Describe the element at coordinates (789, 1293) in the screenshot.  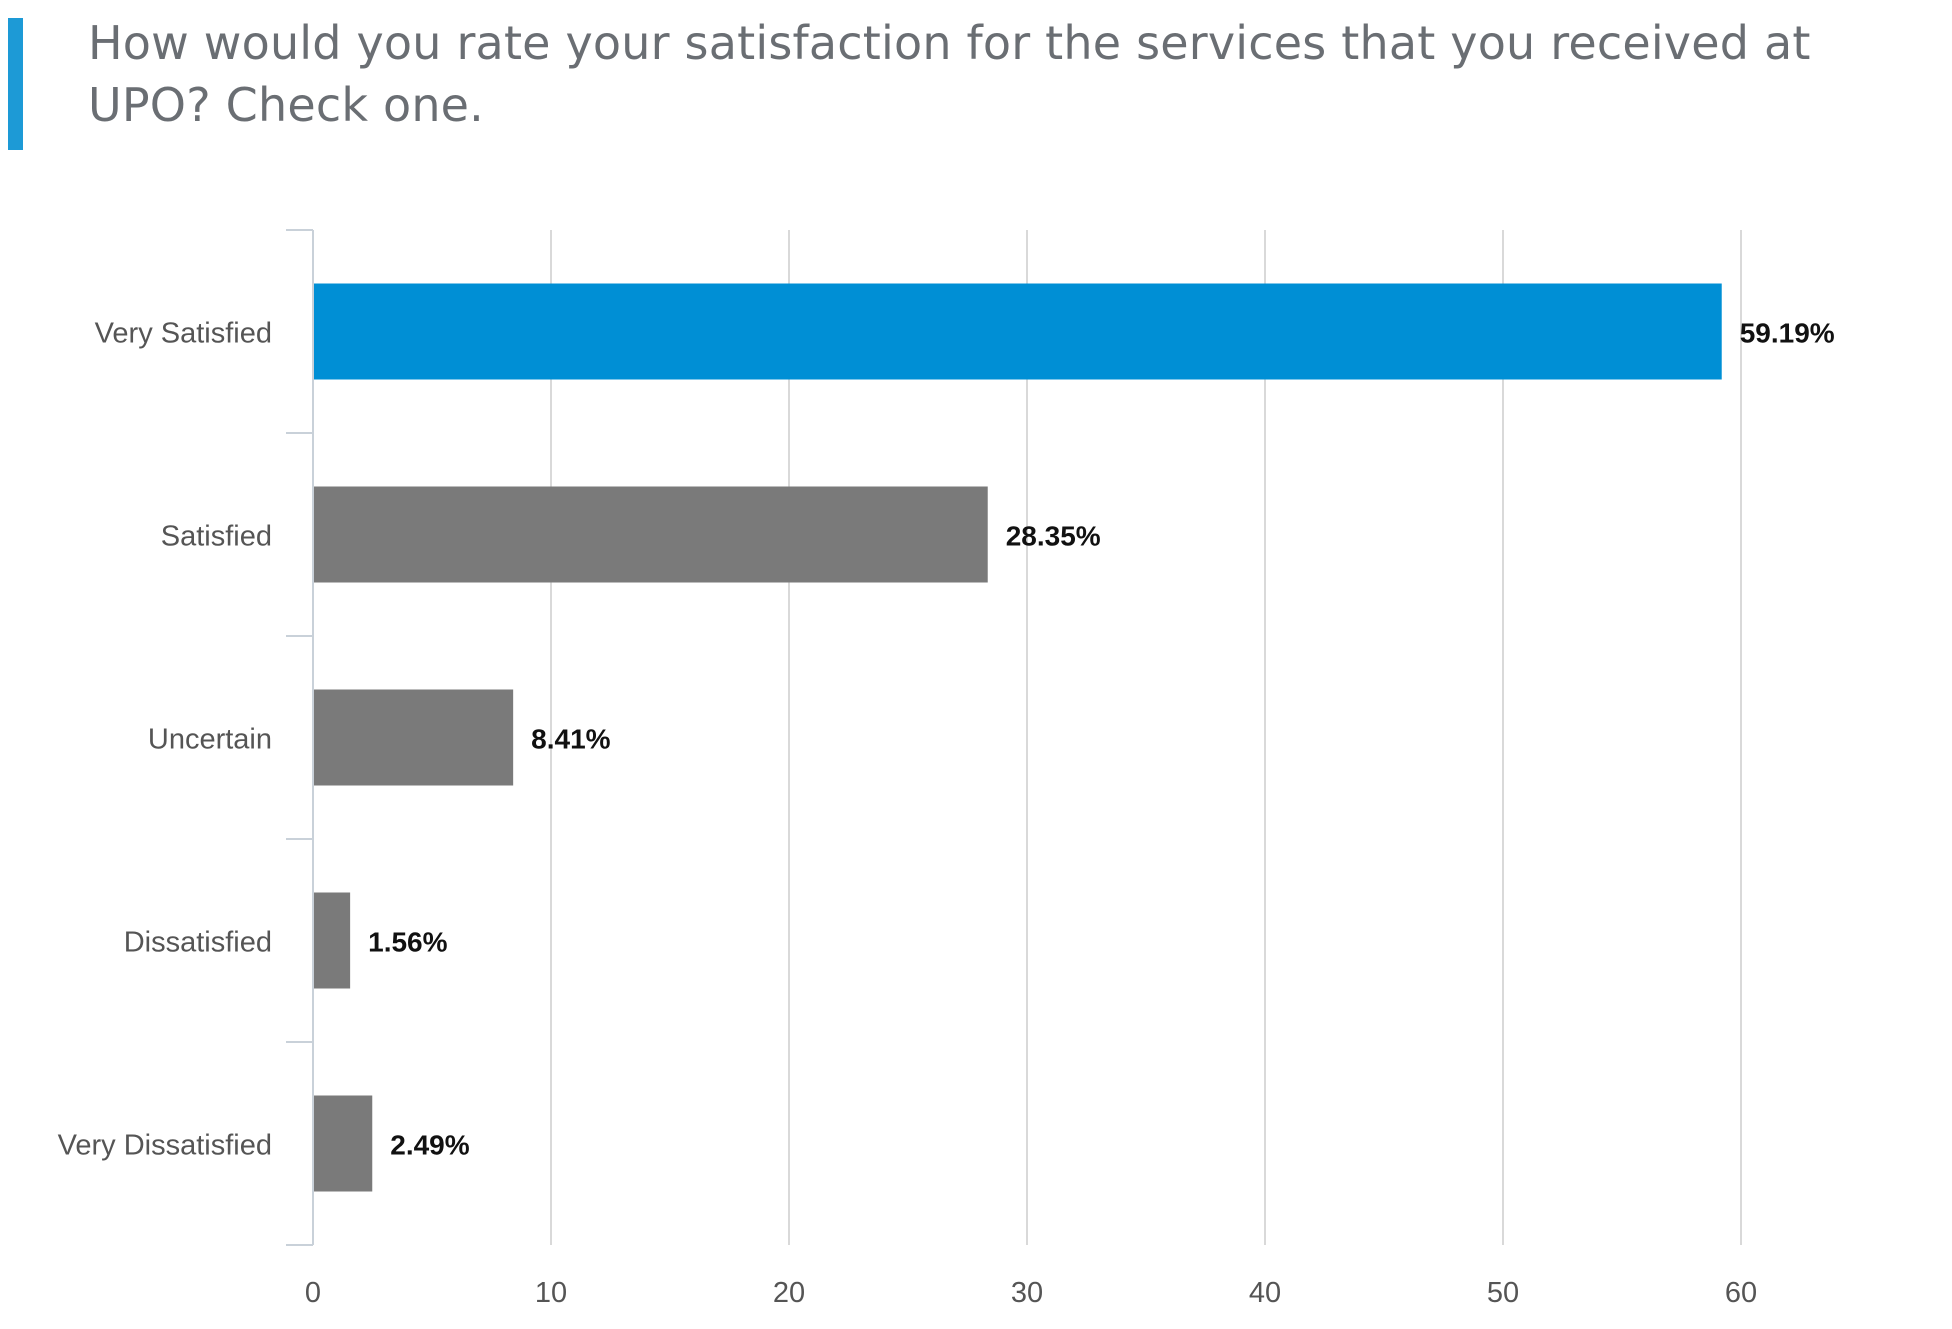
I see `x-tick-label-20: 20` at that location.